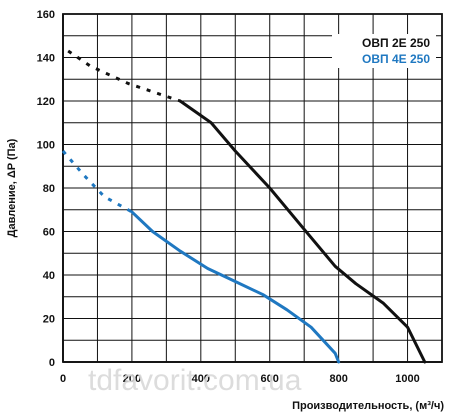  I want to click on y-tick-label: 60, so click(49, 233).